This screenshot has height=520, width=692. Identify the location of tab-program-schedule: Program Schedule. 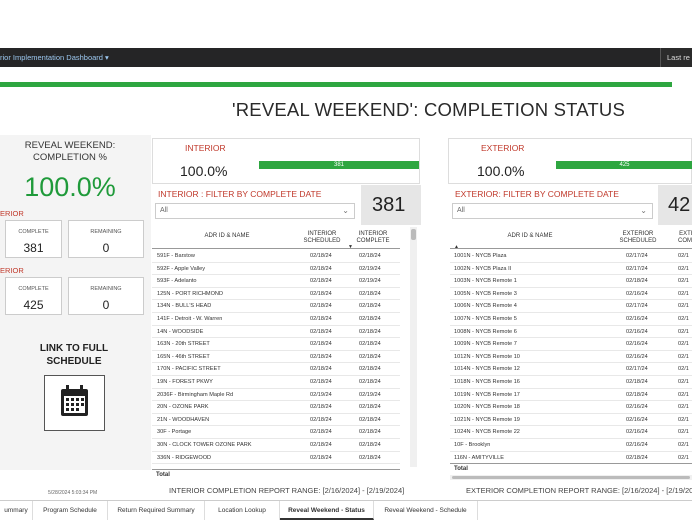
(70, 510).